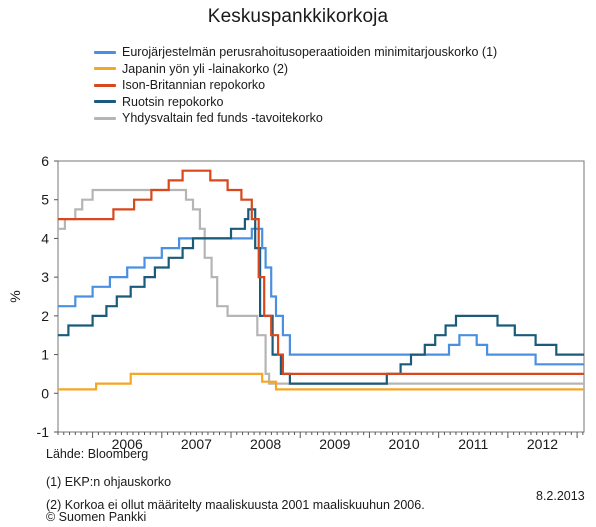 Image resolution: width=596 pixels, height=527 pixels. Describe the element at coordinates (222, 118) in the screenshot. I see `legend-label: Yhdysvaltain fed funds -tavoitekorko` at that location.